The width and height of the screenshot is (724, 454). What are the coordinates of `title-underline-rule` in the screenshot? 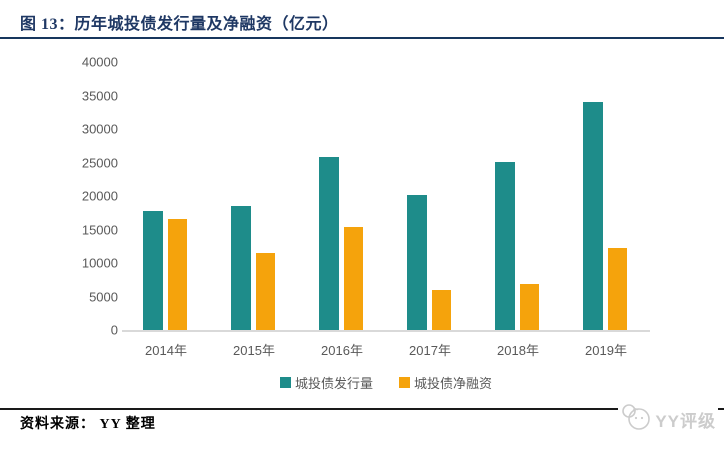 It's located at (362, 38).